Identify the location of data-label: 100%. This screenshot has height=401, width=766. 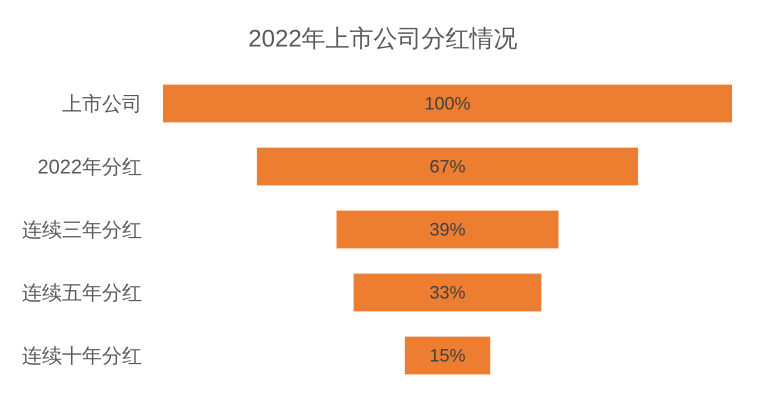
(447, 104).